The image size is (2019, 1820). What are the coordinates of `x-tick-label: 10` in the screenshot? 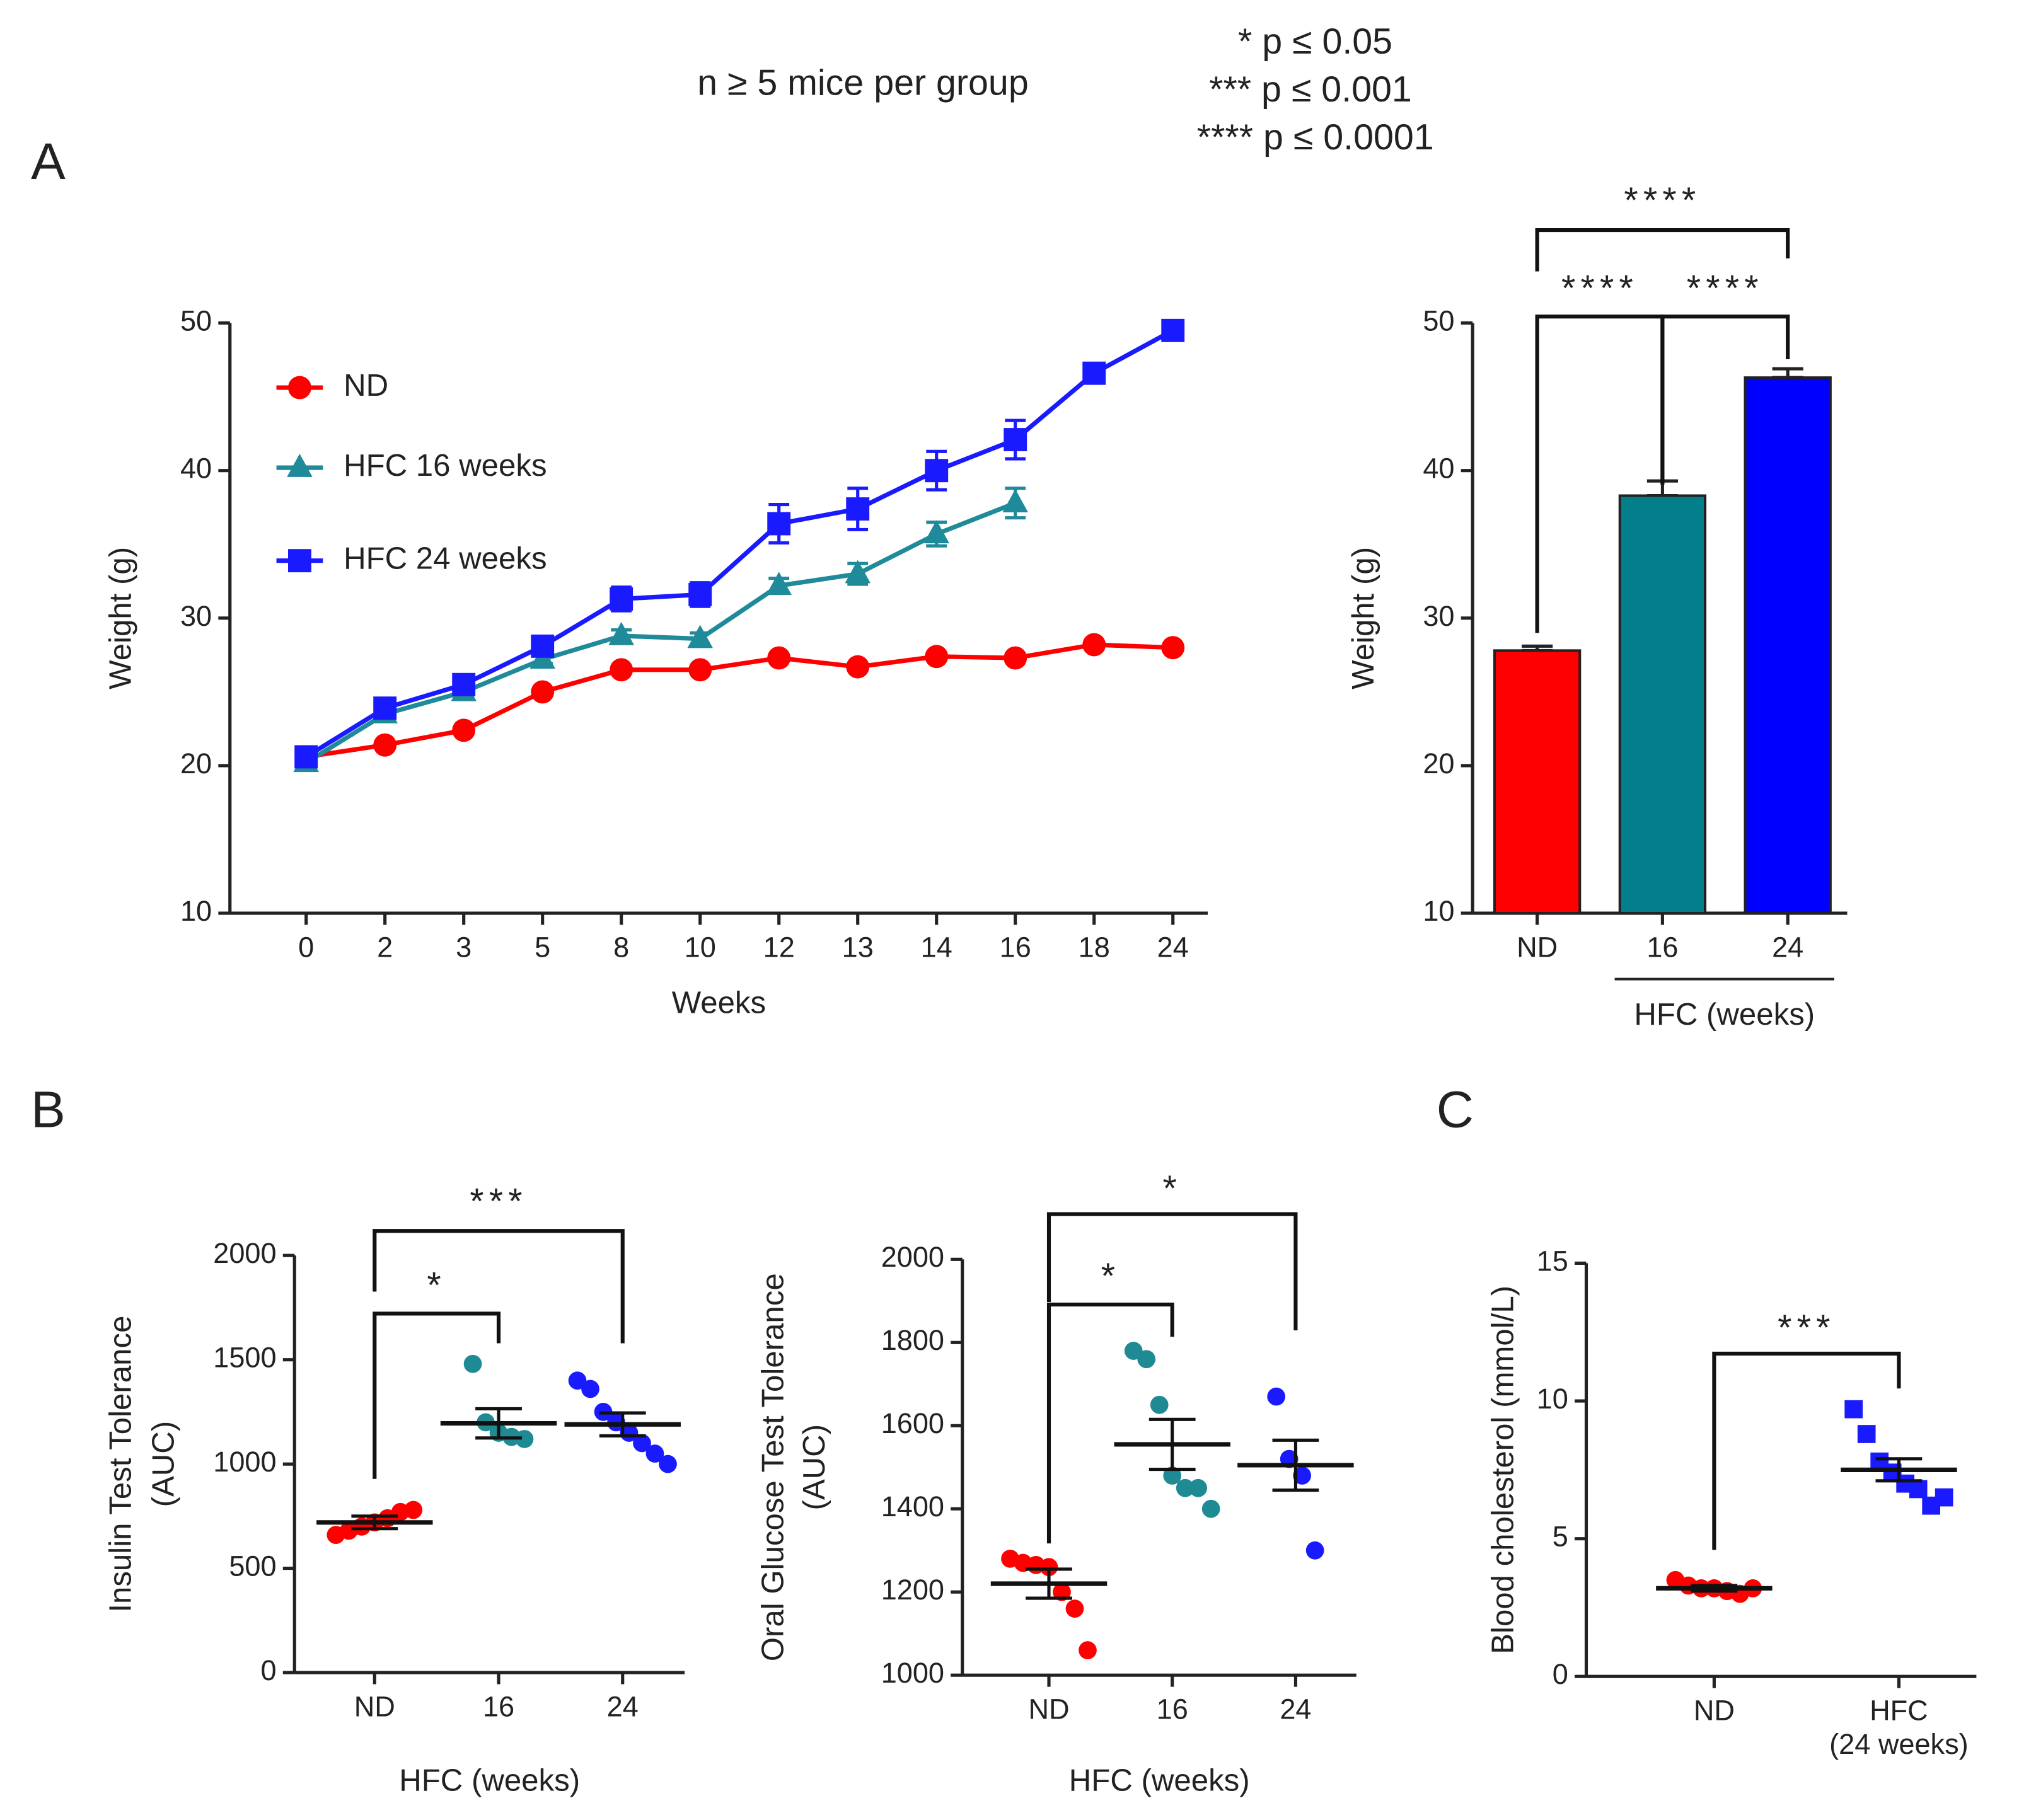 It's located at (700, 947).